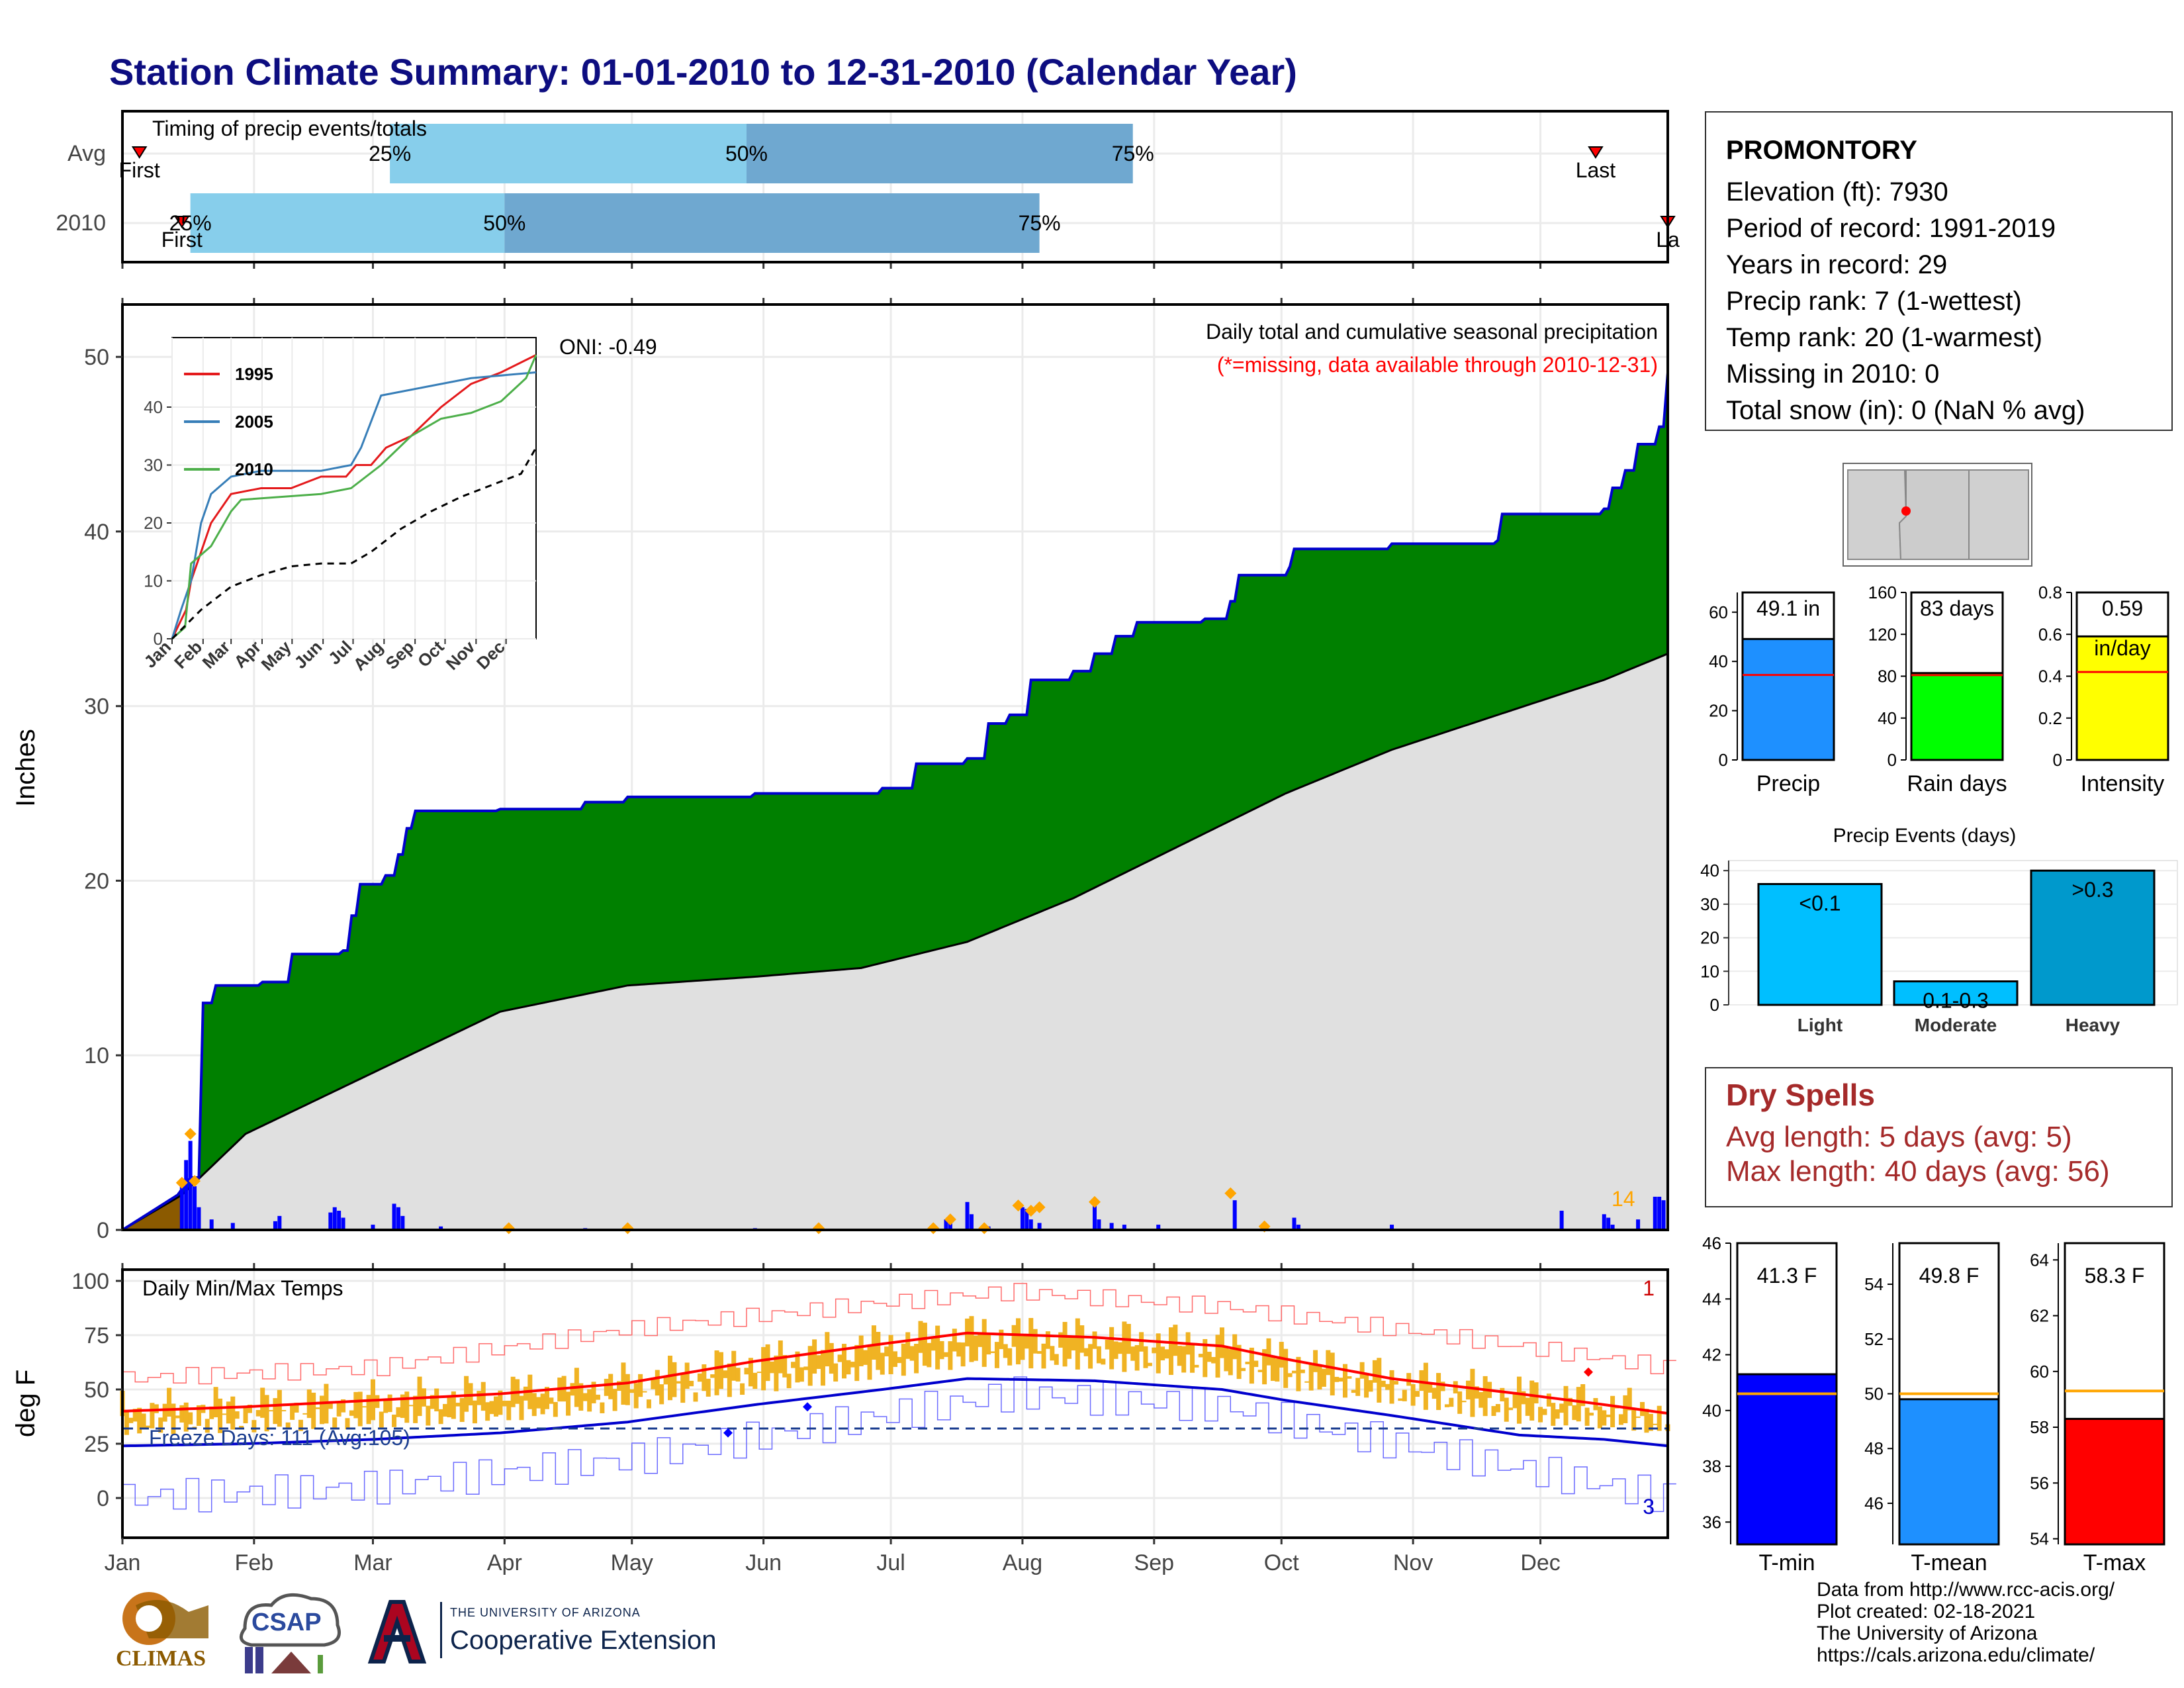 This screenshot has height=1688, width=2184. Describe the element at coordinates (1874, 1339) in the screenshot. I see `temp-summary-tick: 52` at that location.